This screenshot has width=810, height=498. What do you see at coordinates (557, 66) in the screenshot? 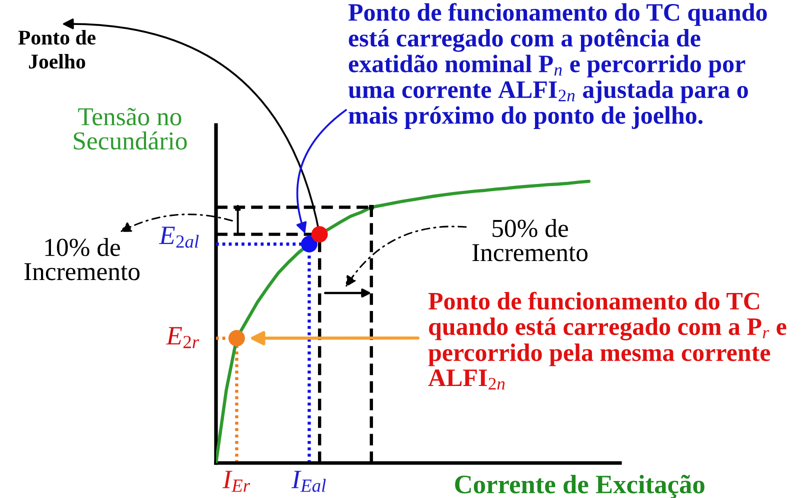
I see `text: Ponto de funcionamento do TC quando está carregado com a potência de exatidão nominal P$_{n}$ e percorrido por uma corrente ALFI$_{2n}$ ajustada para o mais próximo do ponto de joelho.` at bounding box center [557, 66].